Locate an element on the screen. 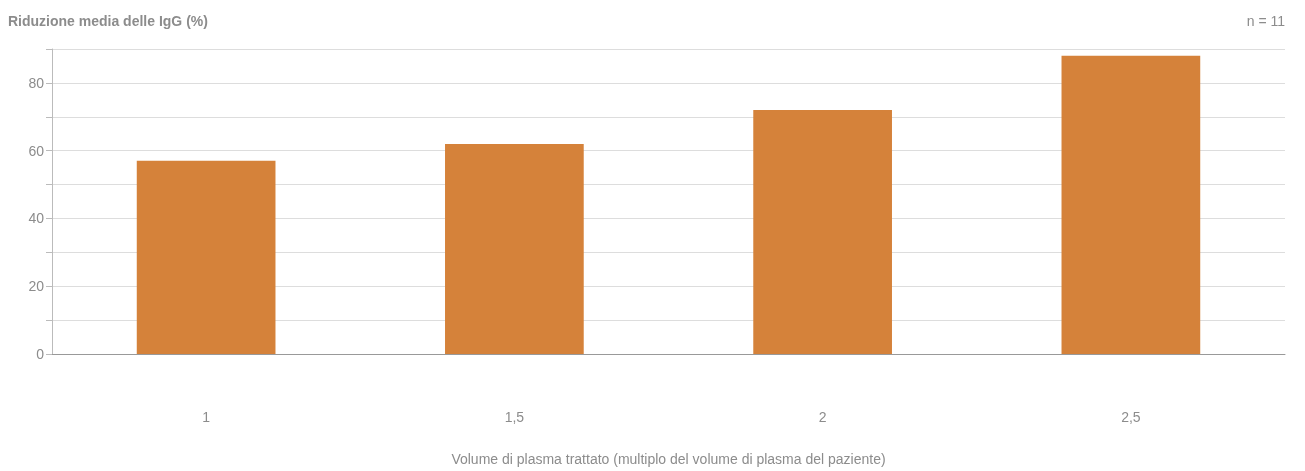 This screenshot has width=1305, height=471. text: n = 11 is located at coordinates (1266, 21).